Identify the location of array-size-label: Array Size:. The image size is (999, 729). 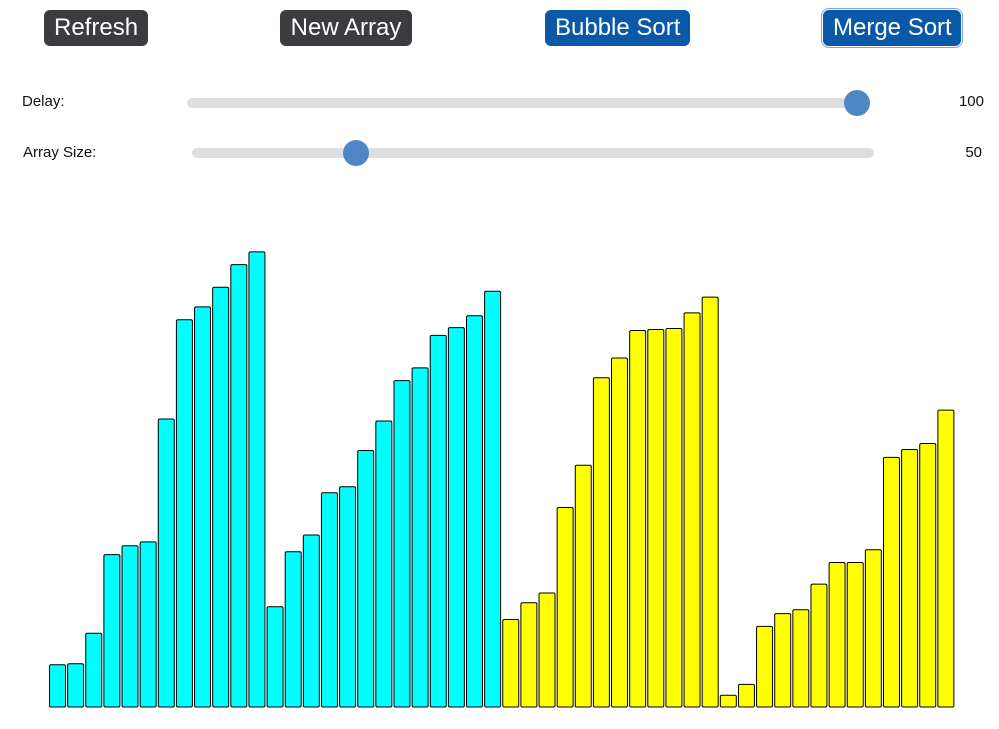
(60, 152).